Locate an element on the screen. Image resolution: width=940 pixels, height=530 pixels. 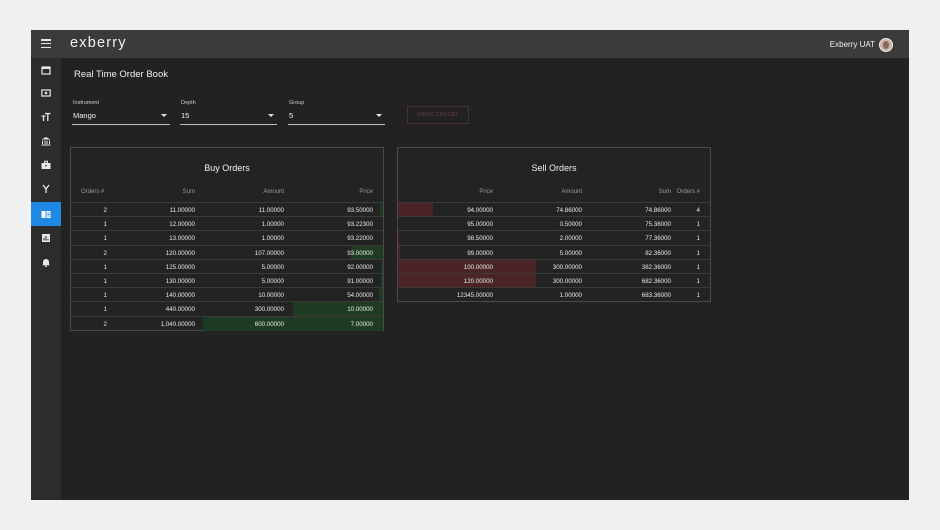
sell-cell-amount: 74.86000 is located at coordinates (569, 210).